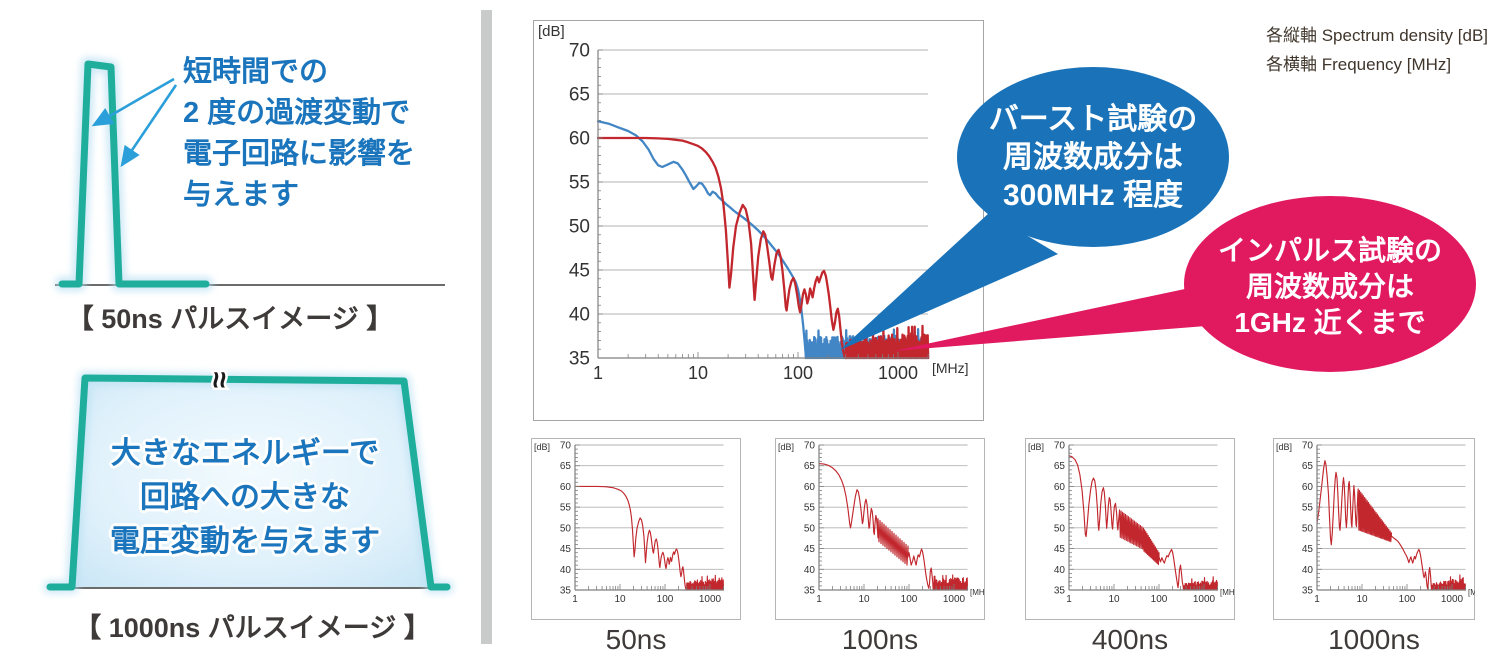  What do you see at coordinates (1330, 287) in the screenshot?
I see `impulse-bubble-text: インパルス試験の 周波数成分は 1GHz 近くまで` at bounding box center [1330, 287].